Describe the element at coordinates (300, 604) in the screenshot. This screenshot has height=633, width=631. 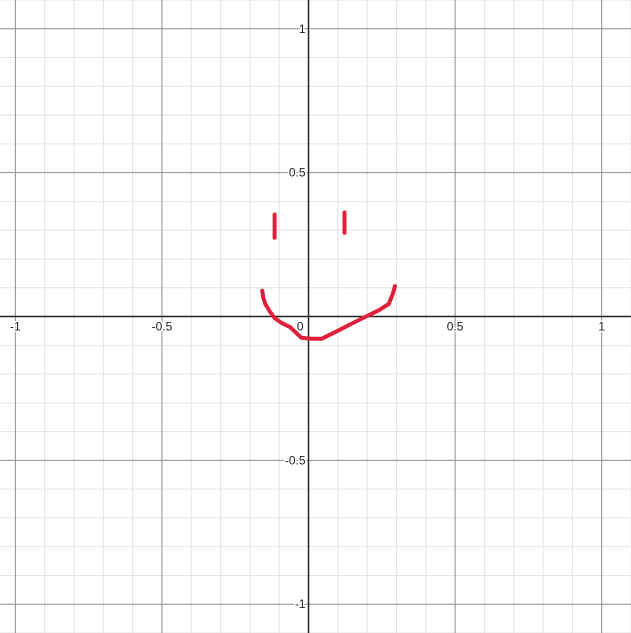
I see `y-tick-label: -1` at that location.